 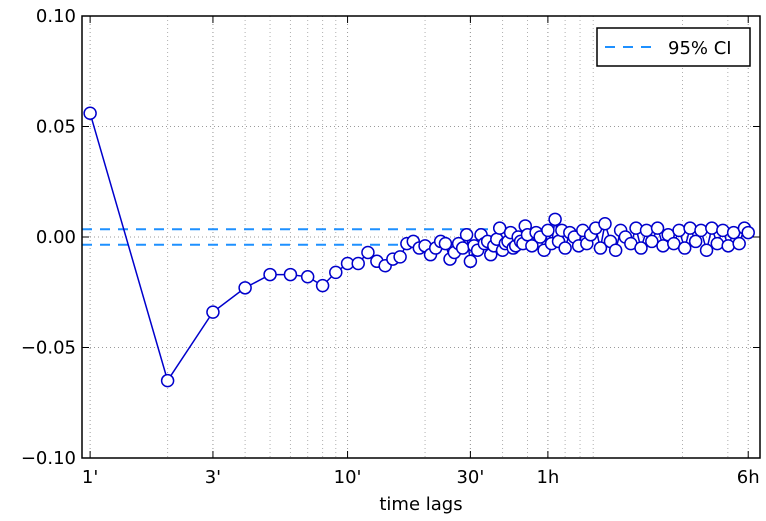 I want to click on confidence-interval-lines, so click(x=286, y=237).